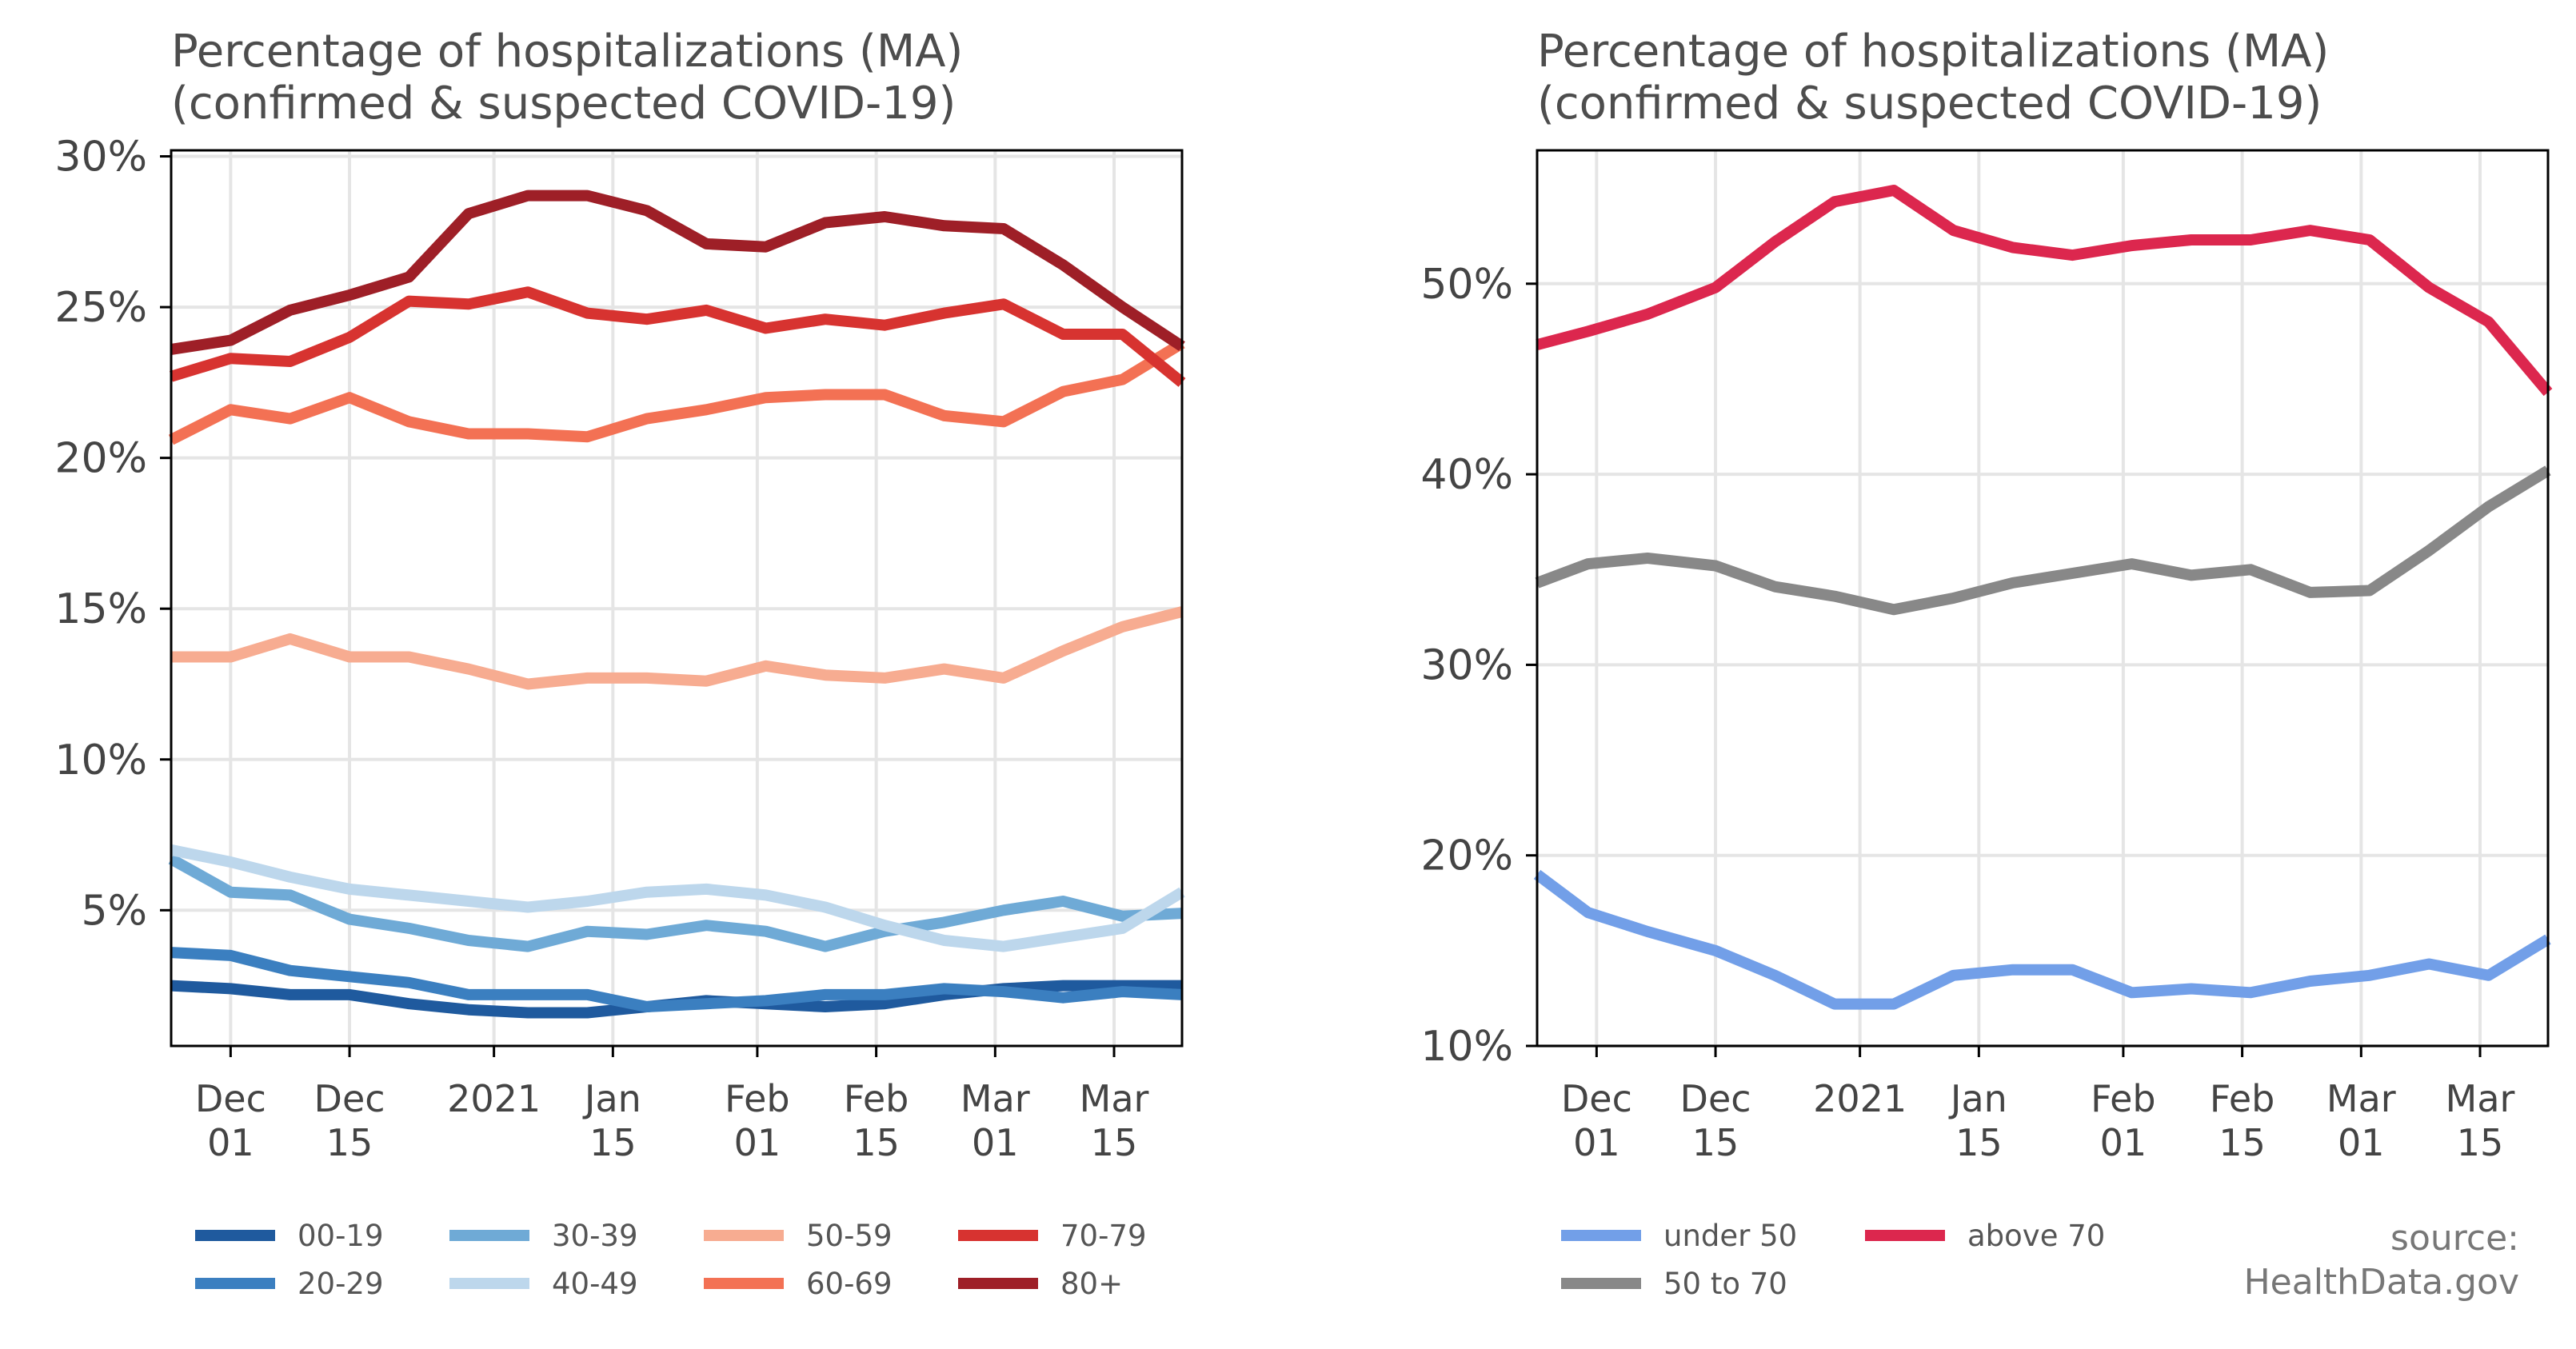 The image size is (2576, 1349). What do you see at coordinates (1978, 1098) in the screenshot?
I see `right-xtick-label: Jan` at bounding box center [1978, 1098].